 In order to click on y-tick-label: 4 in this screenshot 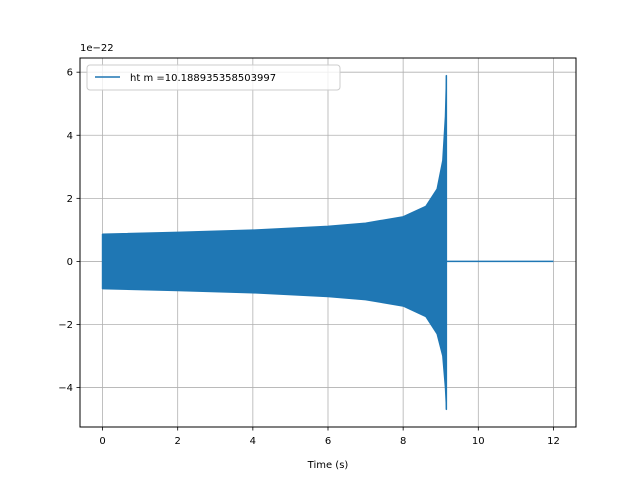, I will do `click(70, 136)`.